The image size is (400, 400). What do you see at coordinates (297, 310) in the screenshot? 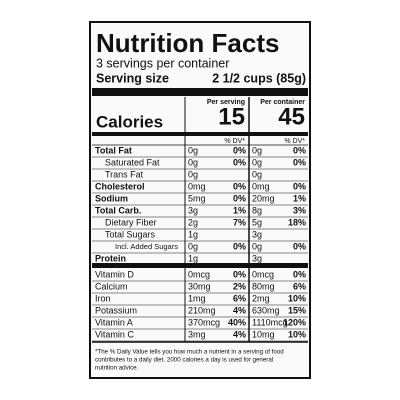
I see `container-dv: 15%` at bounding box center [297, 310].